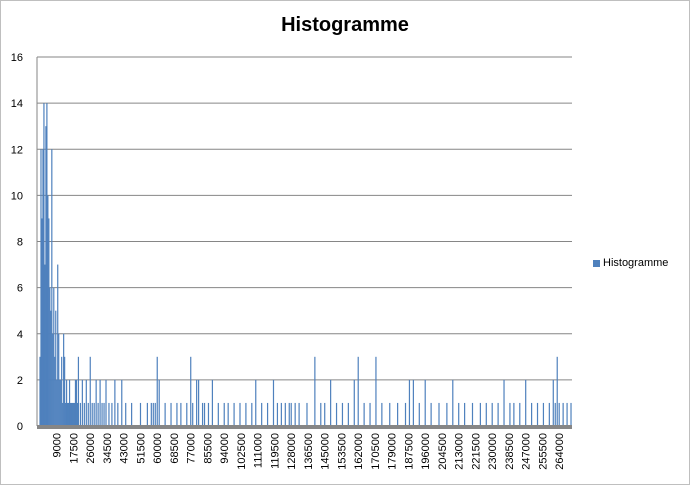 This screenshot has width=690, height=485. Describe the element at coordinates (376, 451) in the screenshot. I see `x-tick-label: 170500` at that location.